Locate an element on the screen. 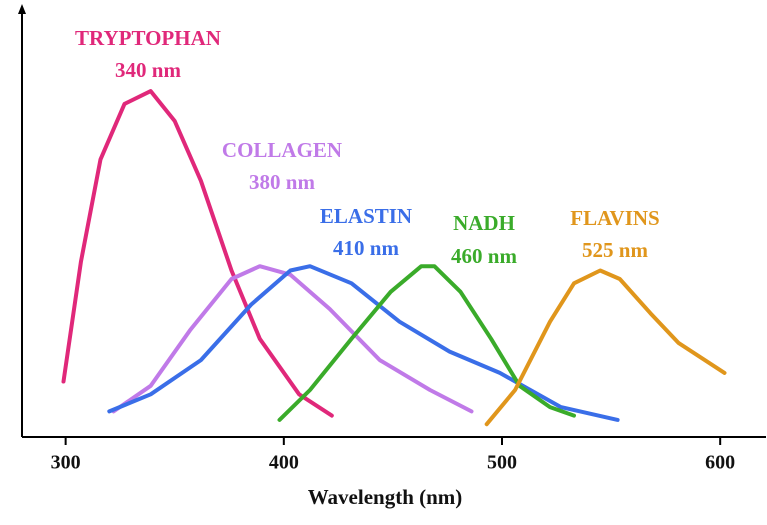 The width and height of the screenshot is (767, 525). x-tick-label: 500 is located at coordinates (502, 463).